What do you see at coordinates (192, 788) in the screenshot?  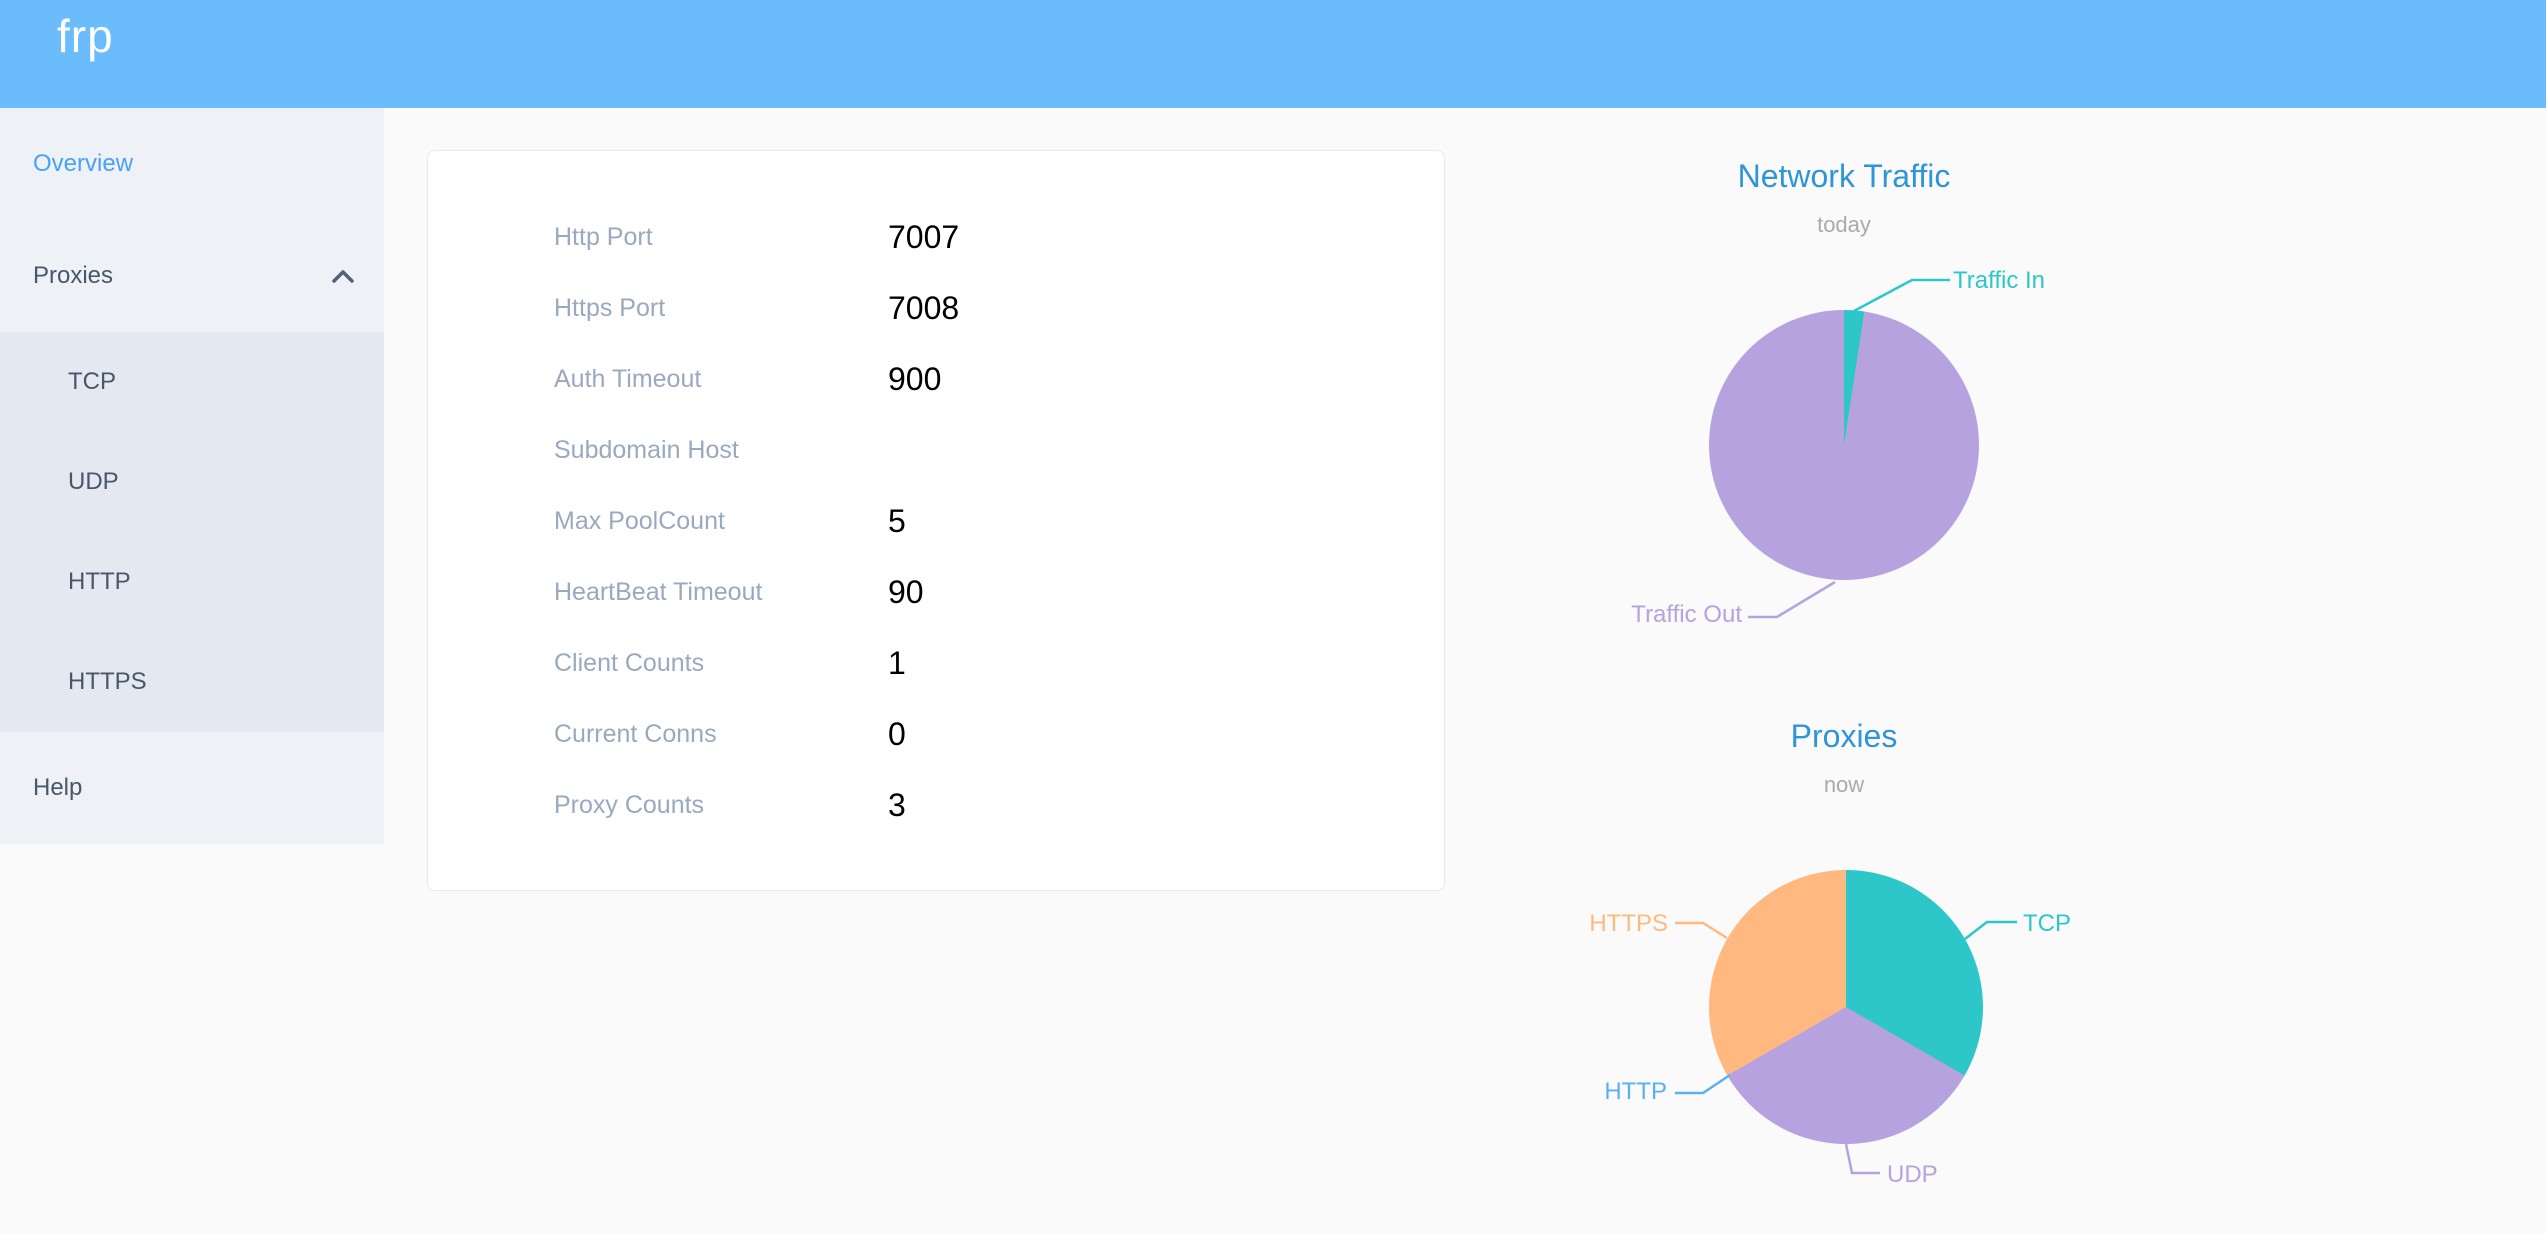 I see `sidebar-item-help: Help` at bounding box center [192, 788].